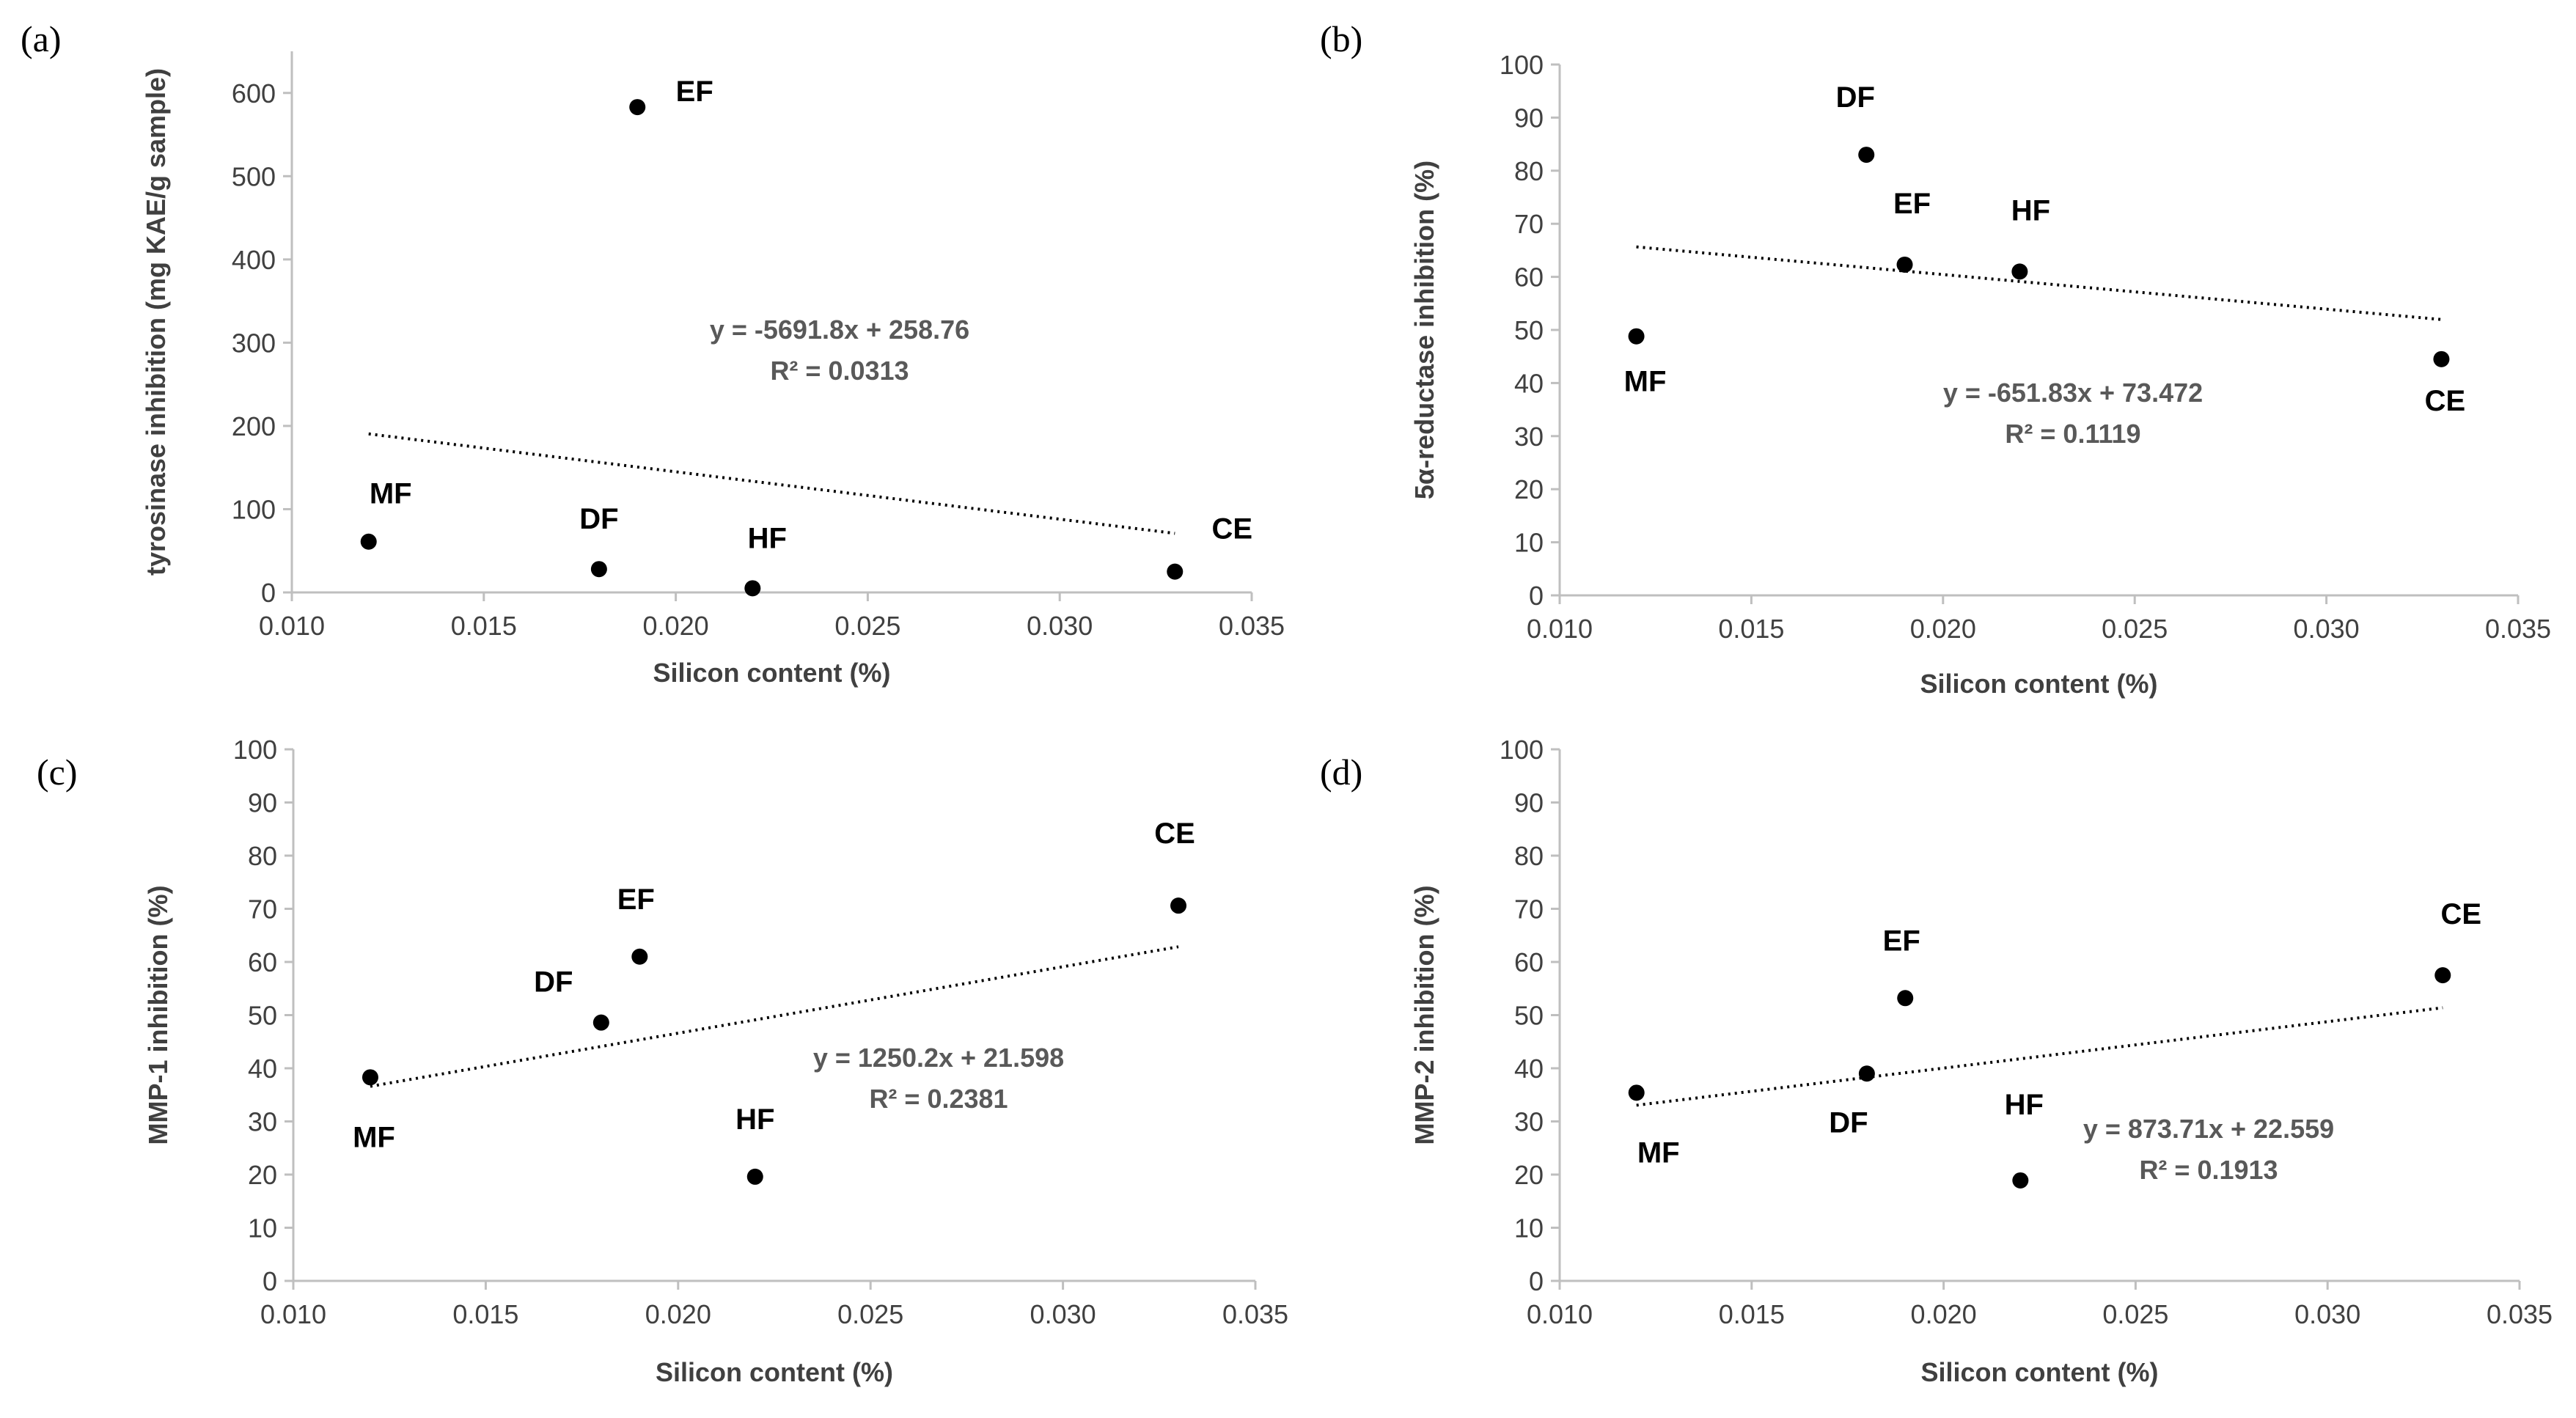 This screenshot has width=2576, height=1418. I want to click on y-tick-label: 200, so click(254, 426).